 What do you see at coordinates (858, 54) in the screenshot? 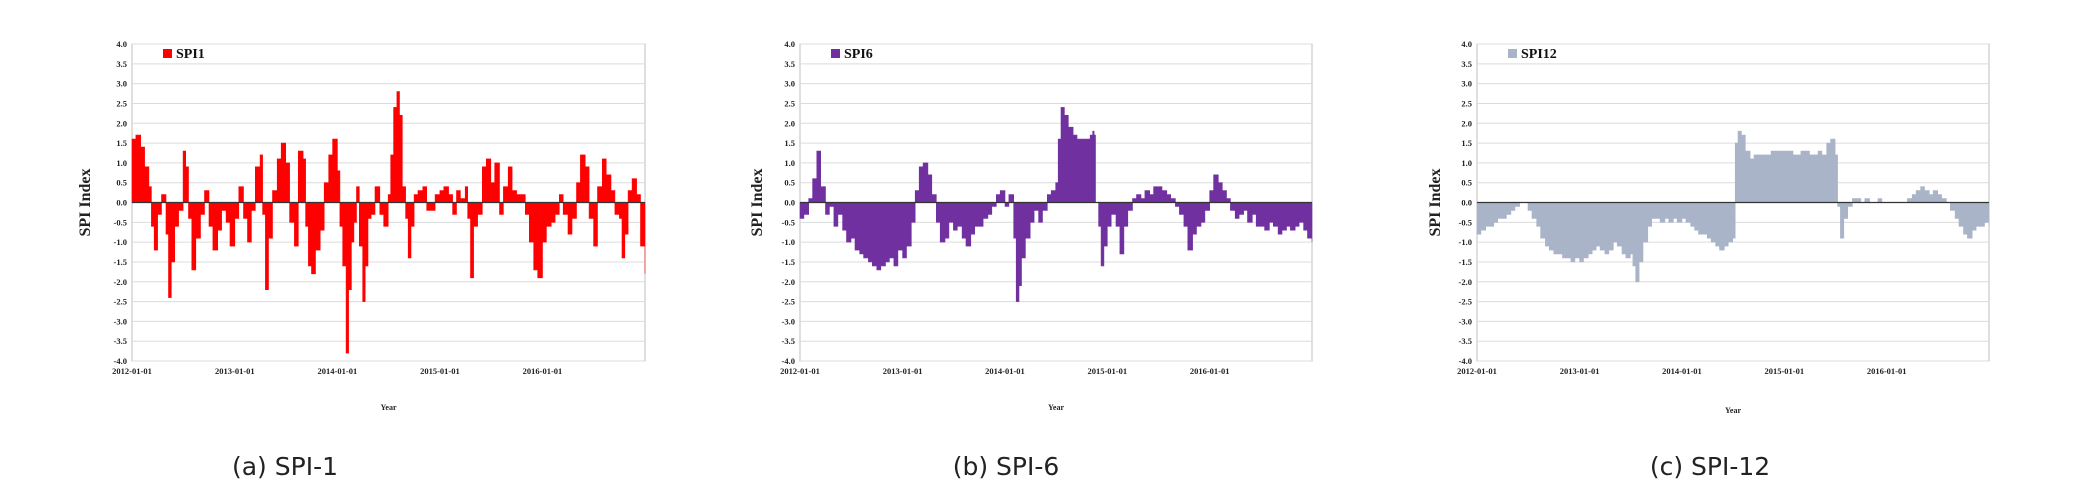
I see `legend-label: SPI6` at bounding box center [858, 54].